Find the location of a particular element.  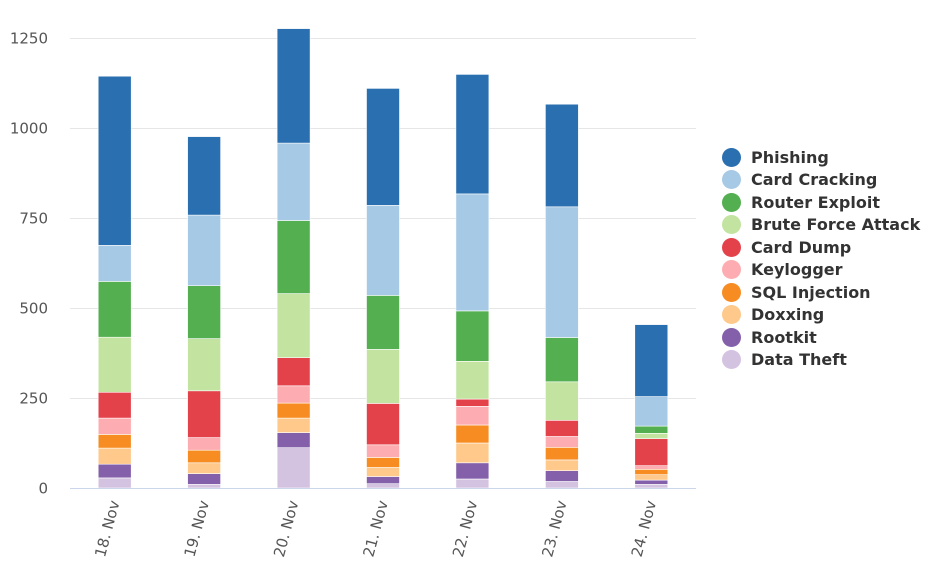

legend-item: Card Dump is located at coordinates (821, 247).